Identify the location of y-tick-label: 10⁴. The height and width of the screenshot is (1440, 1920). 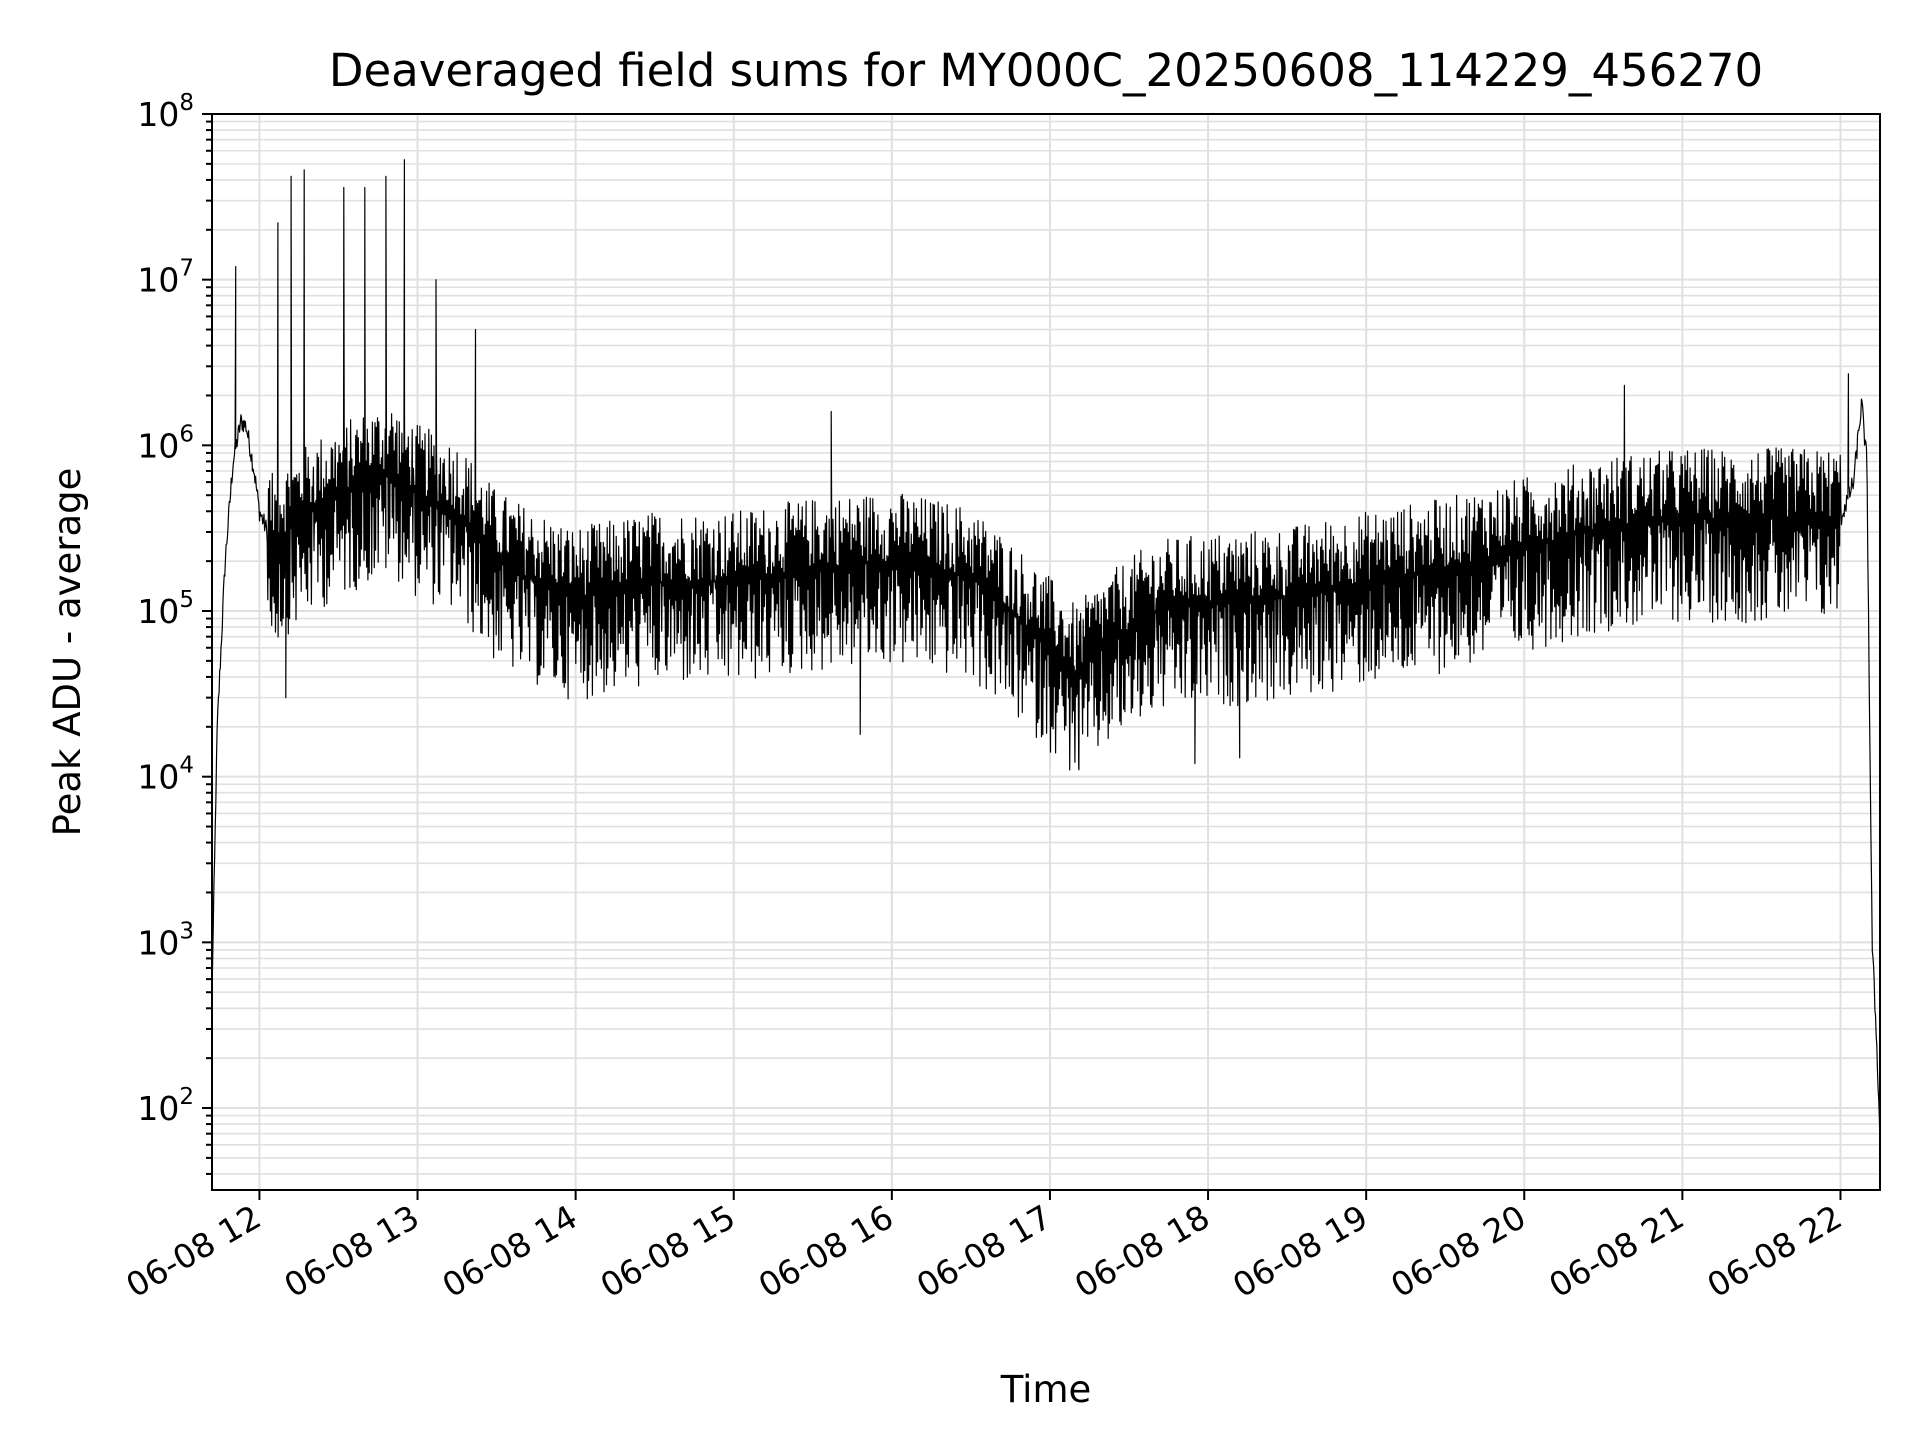
(165, 775).